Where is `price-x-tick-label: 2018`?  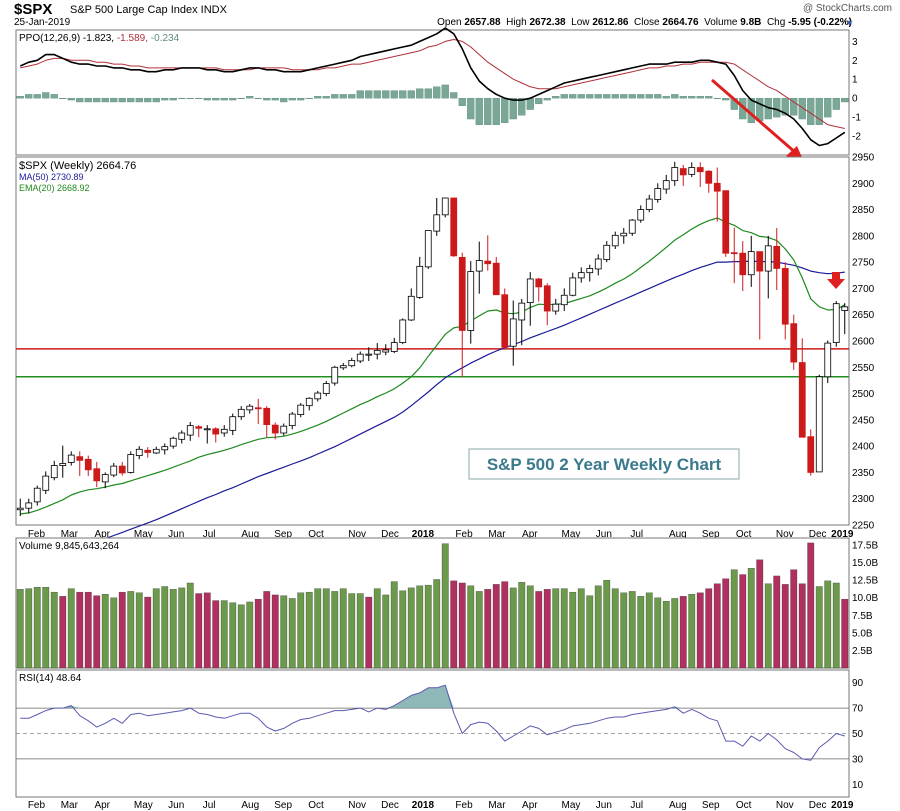 price-x-tick-label: 2018 is located at coordinates (423, 534).